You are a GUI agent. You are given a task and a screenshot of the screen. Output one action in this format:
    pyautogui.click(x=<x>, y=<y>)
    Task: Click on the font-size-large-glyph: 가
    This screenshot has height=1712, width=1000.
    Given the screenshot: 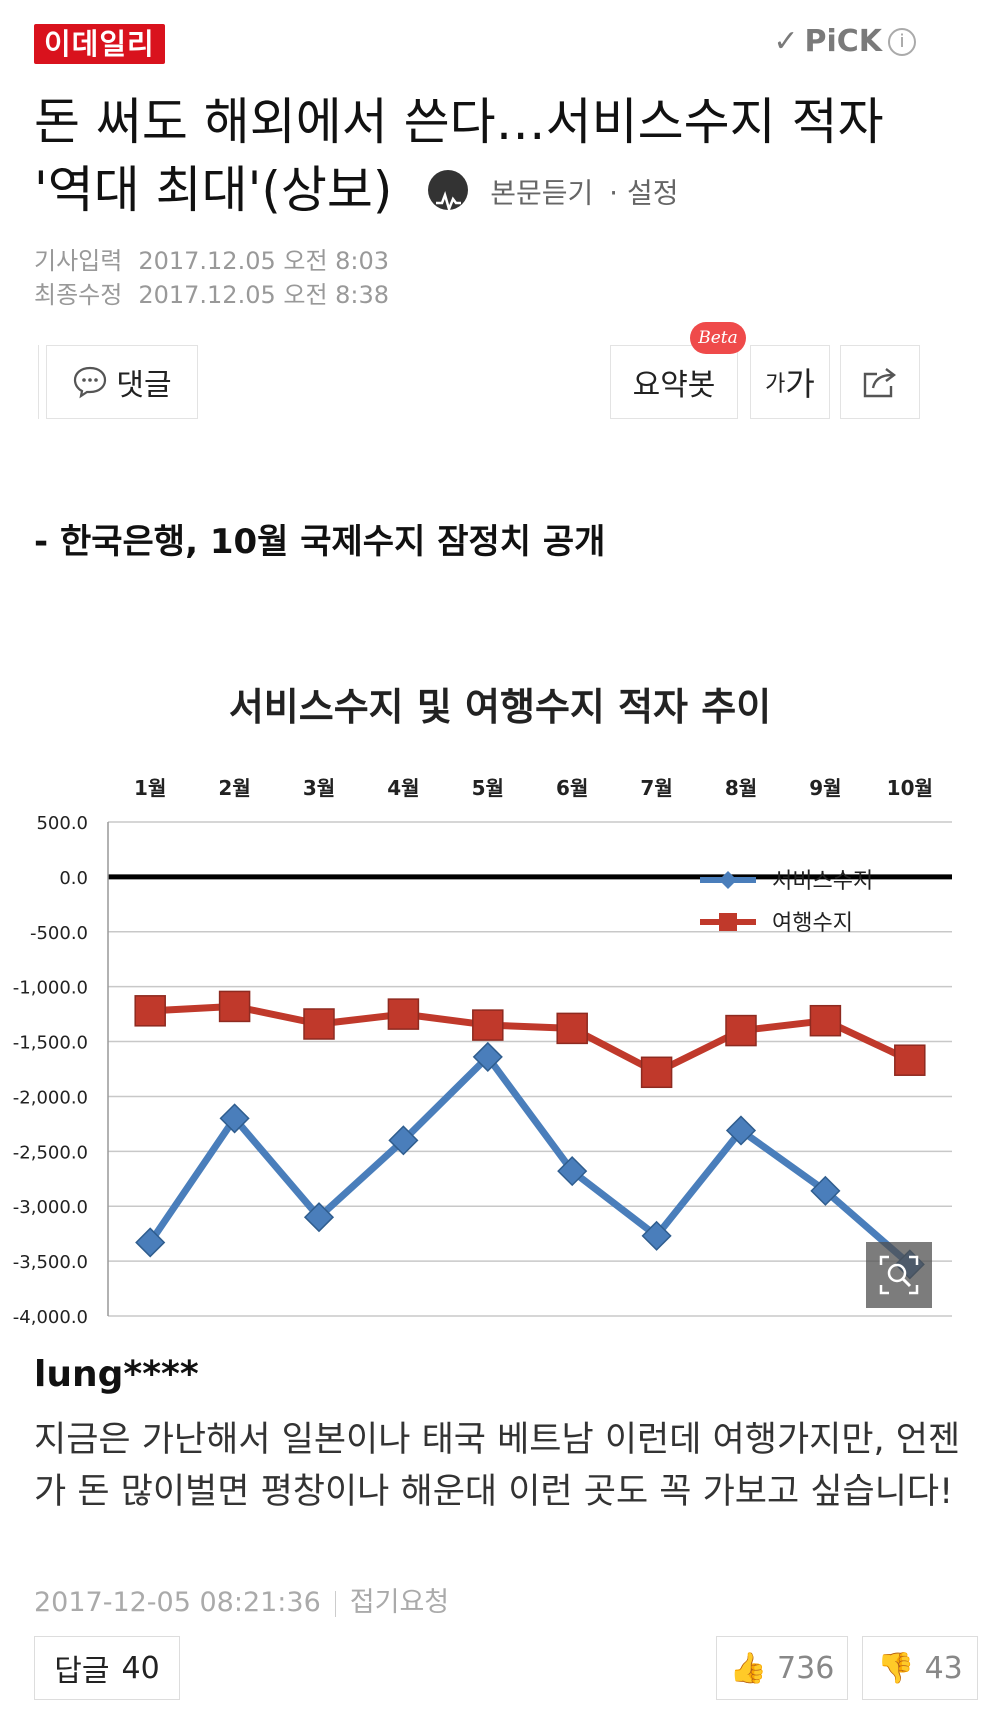 What is the action you would take?
    pyautogui.click(x=800, y=384)
    